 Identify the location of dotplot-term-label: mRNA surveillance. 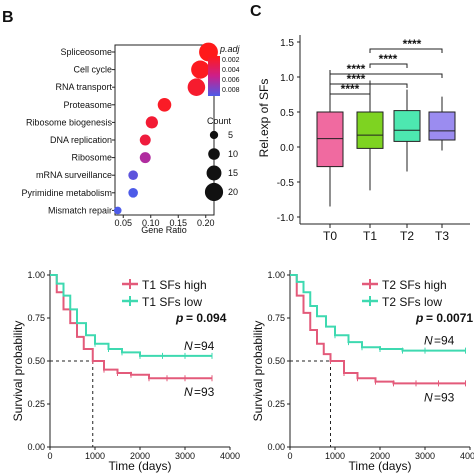
(74, 175).